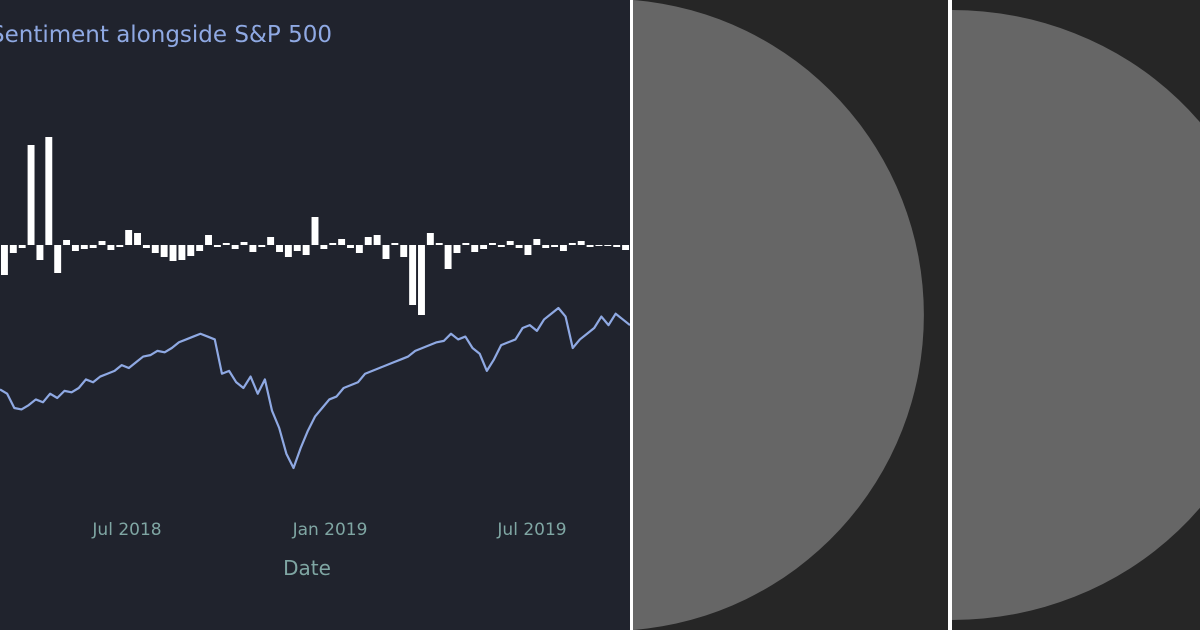 The height and width of the screenshot is (630, 1200). What do you see at coordinates (166, 35) in the screenshot?
I see `chart-title: Sentiment alongside S&P 500` at bounding box center [166, 35].